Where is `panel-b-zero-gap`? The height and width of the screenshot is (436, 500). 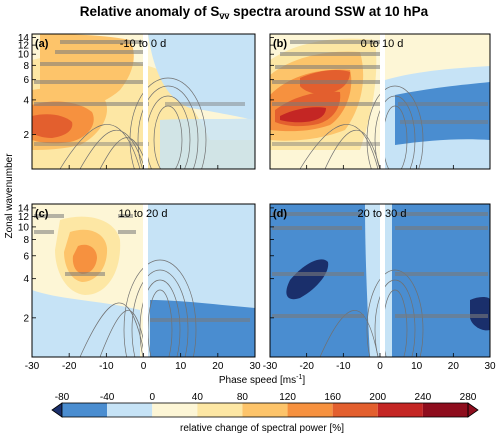
panel-b-zero-gap is located at coordinates (382, 101).